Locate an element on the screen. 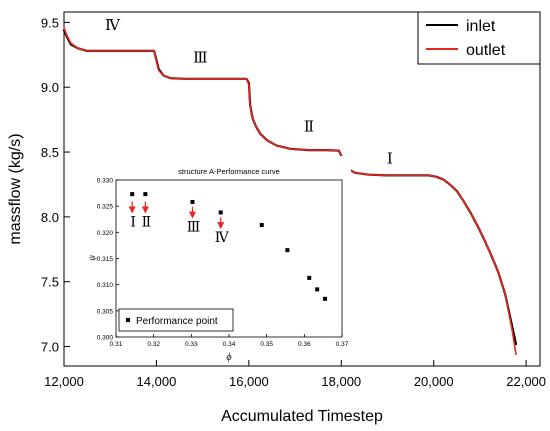 The height and width of the screenshot is (431, 550). inset-legend-label: Performance point is located at coordinates (177, 321).